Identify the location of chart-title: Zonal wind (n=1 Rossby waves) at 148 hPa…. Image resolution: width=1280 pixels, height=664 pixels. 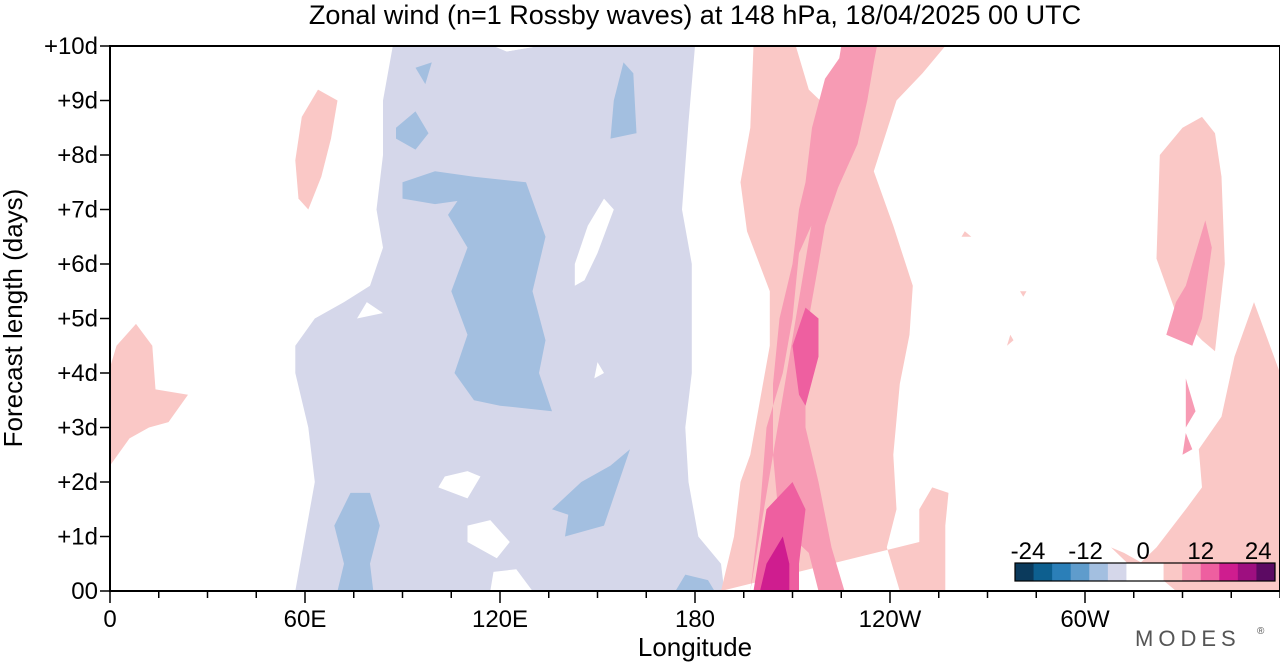
(695, 15).